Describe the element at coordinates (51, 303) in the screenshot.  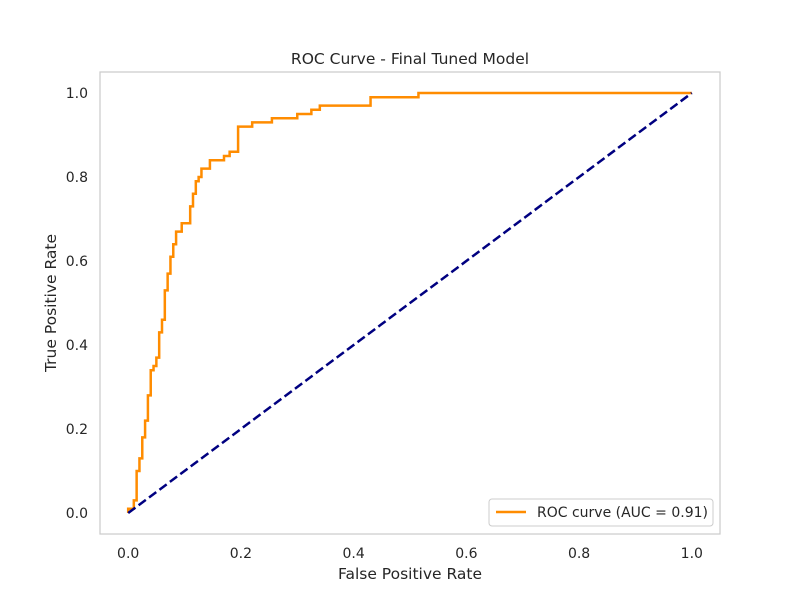
I see `y-axis-label: True Positive Rate` at that location.